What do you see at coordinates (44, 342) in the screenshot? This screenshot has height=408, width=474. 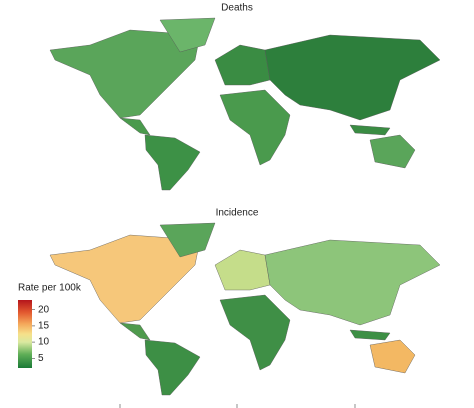 I see `legend-tick-label: 10` at bounding box center [44, 342].